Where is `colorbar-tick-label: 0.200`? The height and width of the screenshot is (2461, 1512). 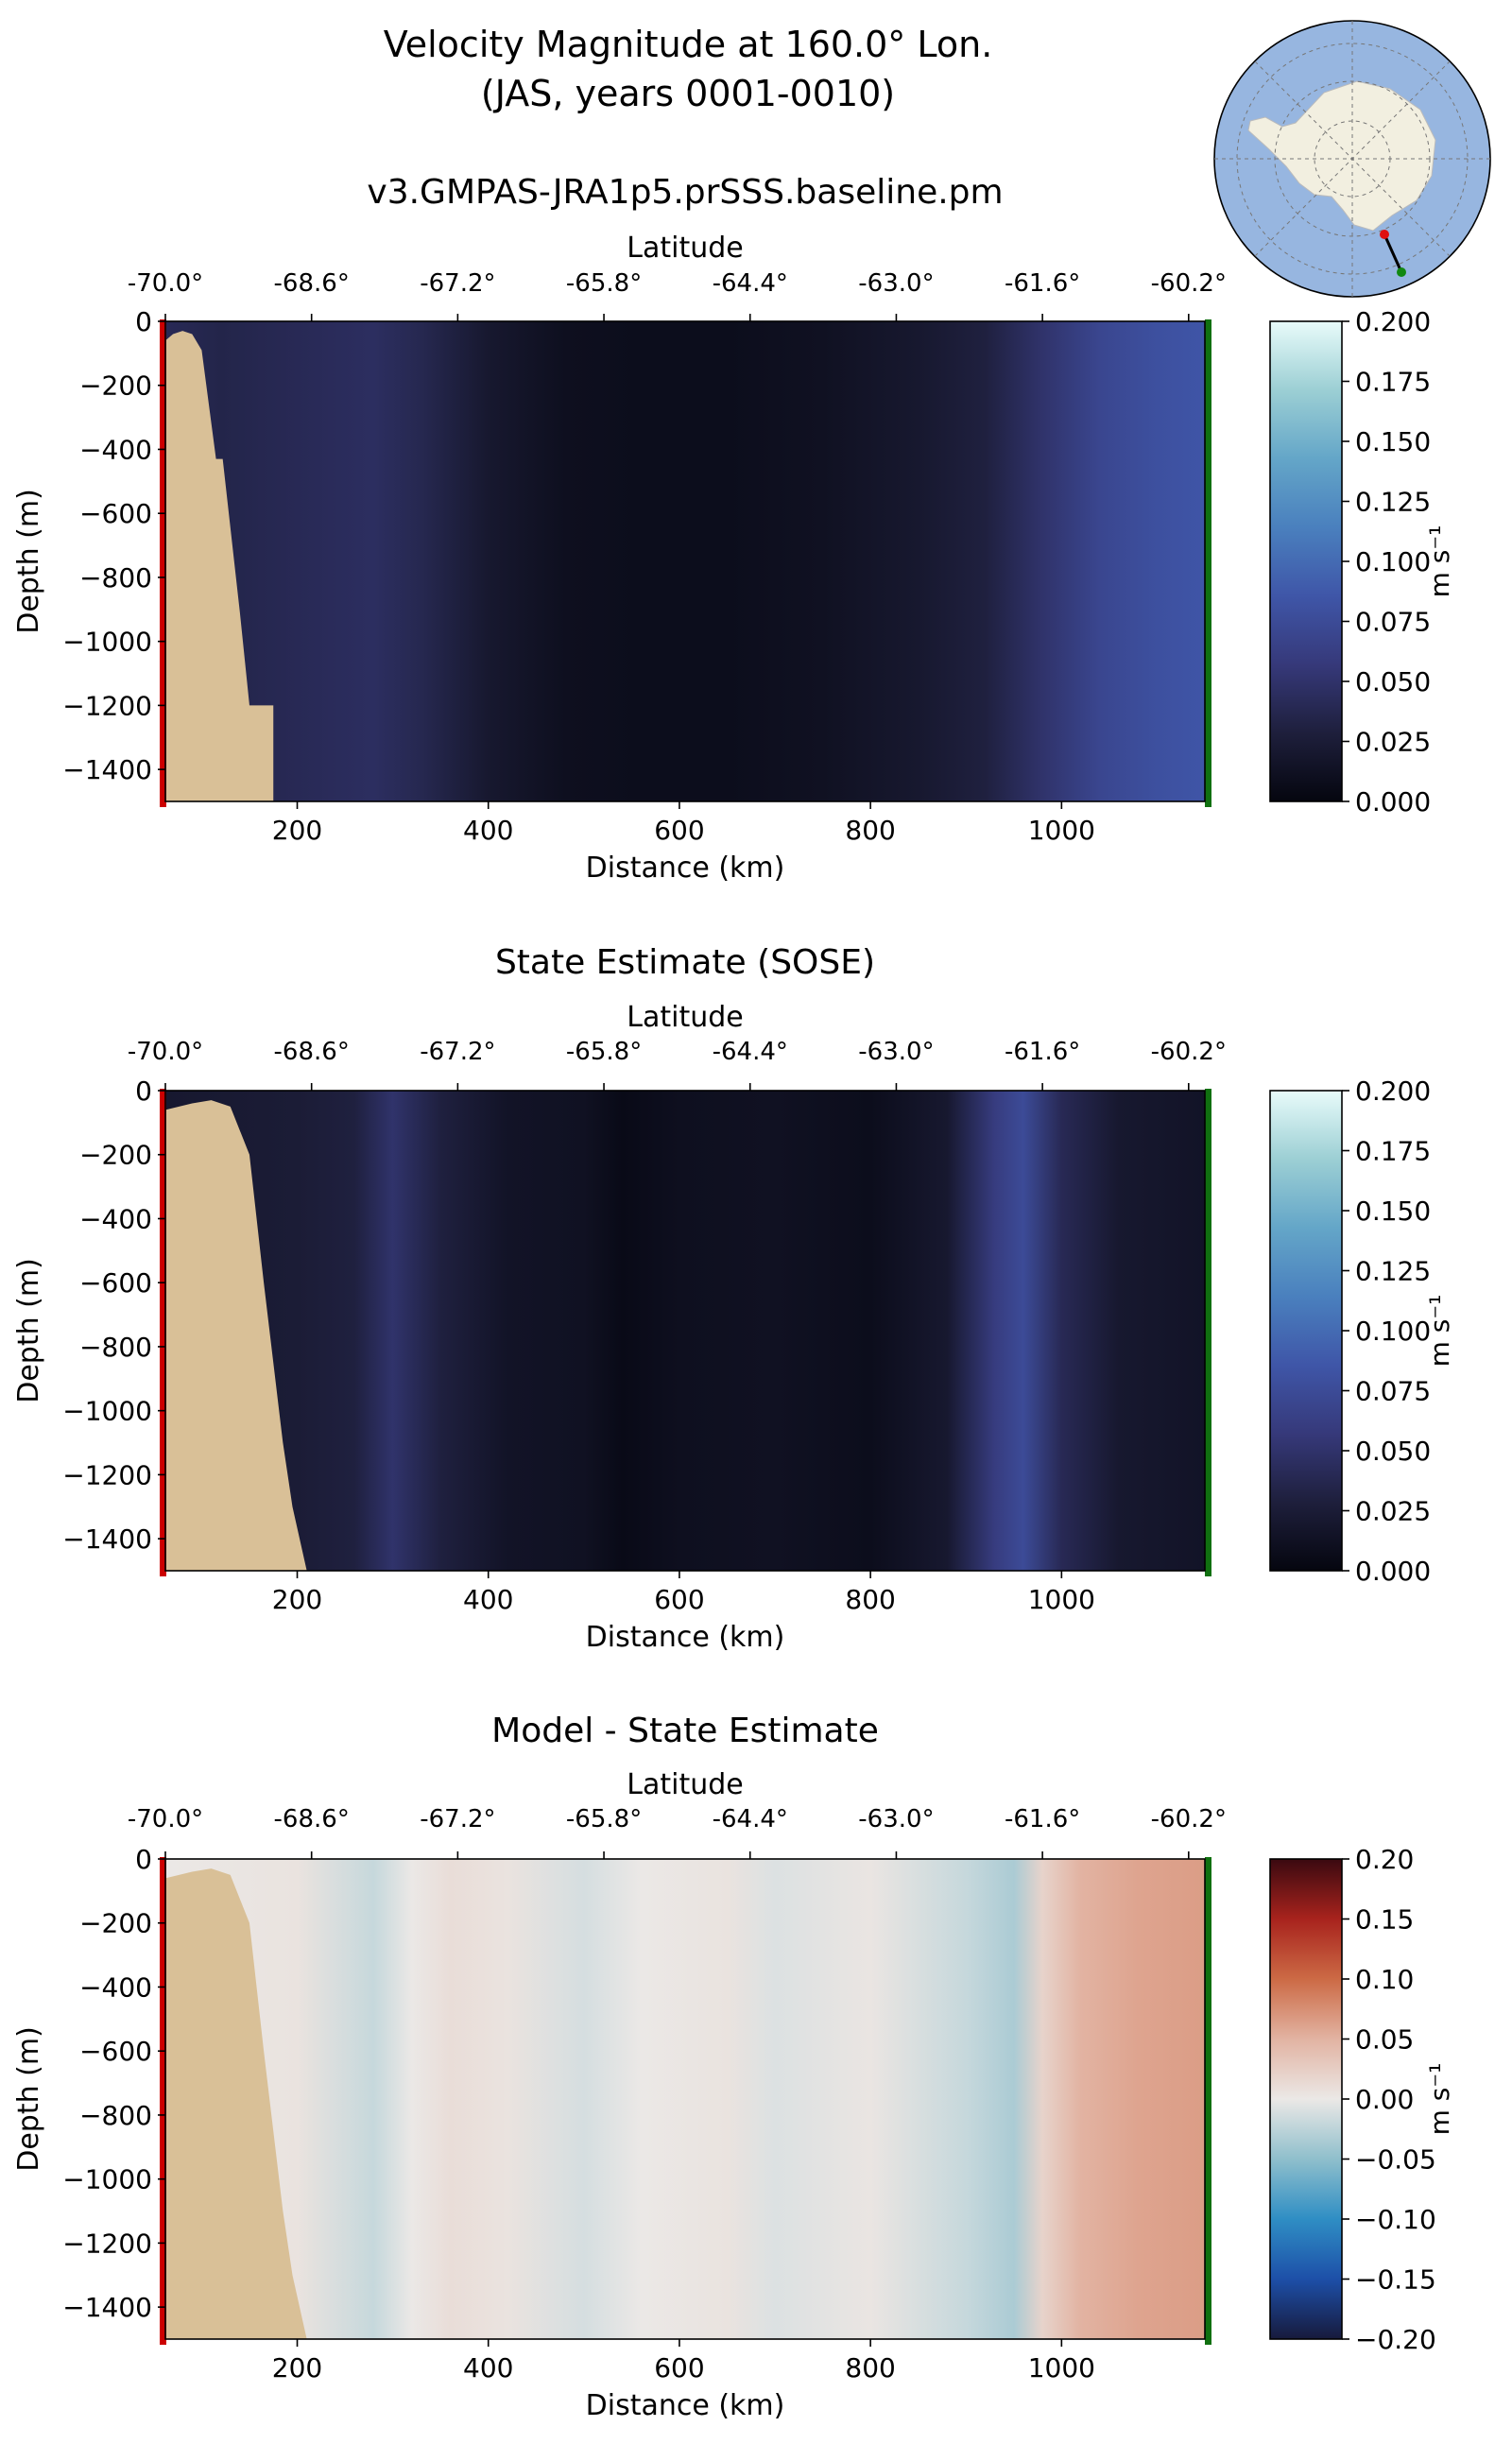 colorbar-tick-label: 0.200 is located at coordinates (1393, 1091).